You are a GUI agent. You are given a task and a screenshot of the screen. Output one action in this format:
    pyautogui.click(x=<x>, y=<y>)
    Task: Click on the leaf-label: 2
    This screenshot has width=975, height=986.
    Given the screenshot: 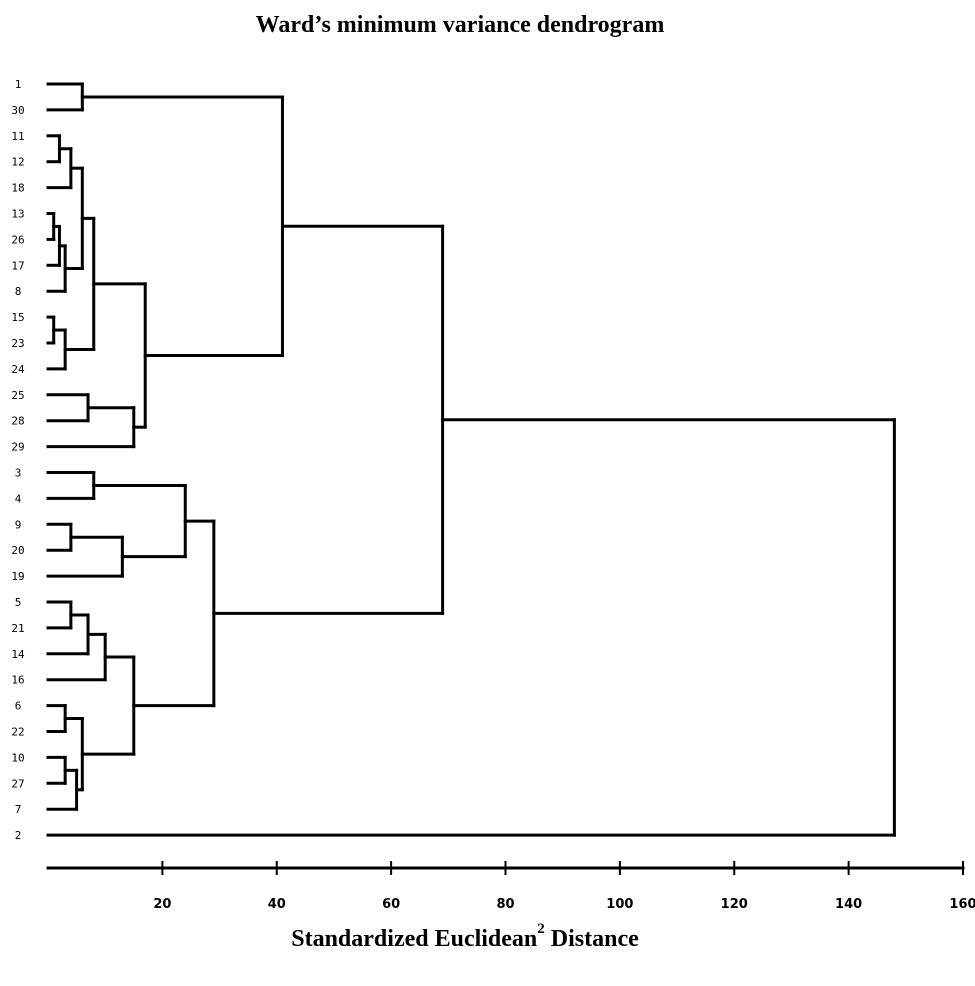 What is the action you would take?
    pyautogui.click(x=18, y=835)
    